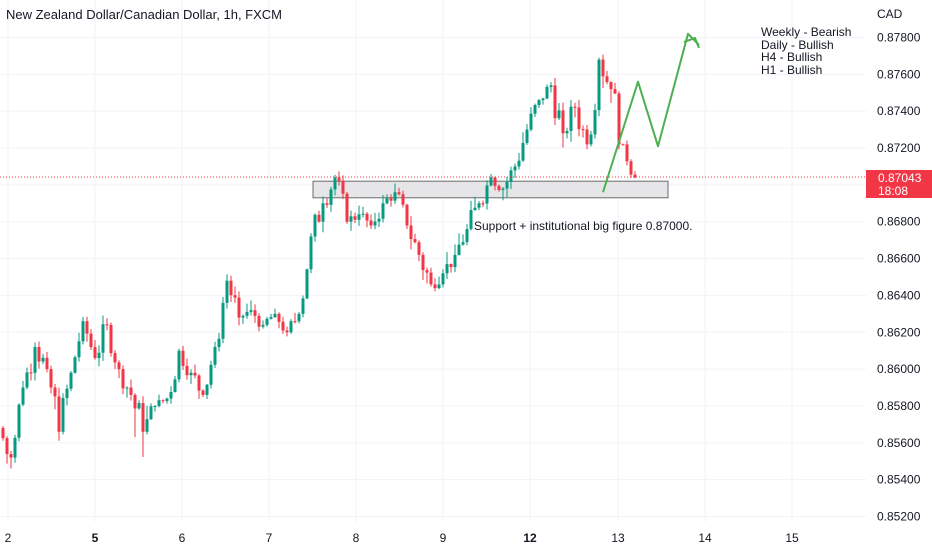 This screenshot has height=550, width=932. Describe the element at coordinates (890, 14) in the screenshot. I see `currency-label: CAD` at that location.